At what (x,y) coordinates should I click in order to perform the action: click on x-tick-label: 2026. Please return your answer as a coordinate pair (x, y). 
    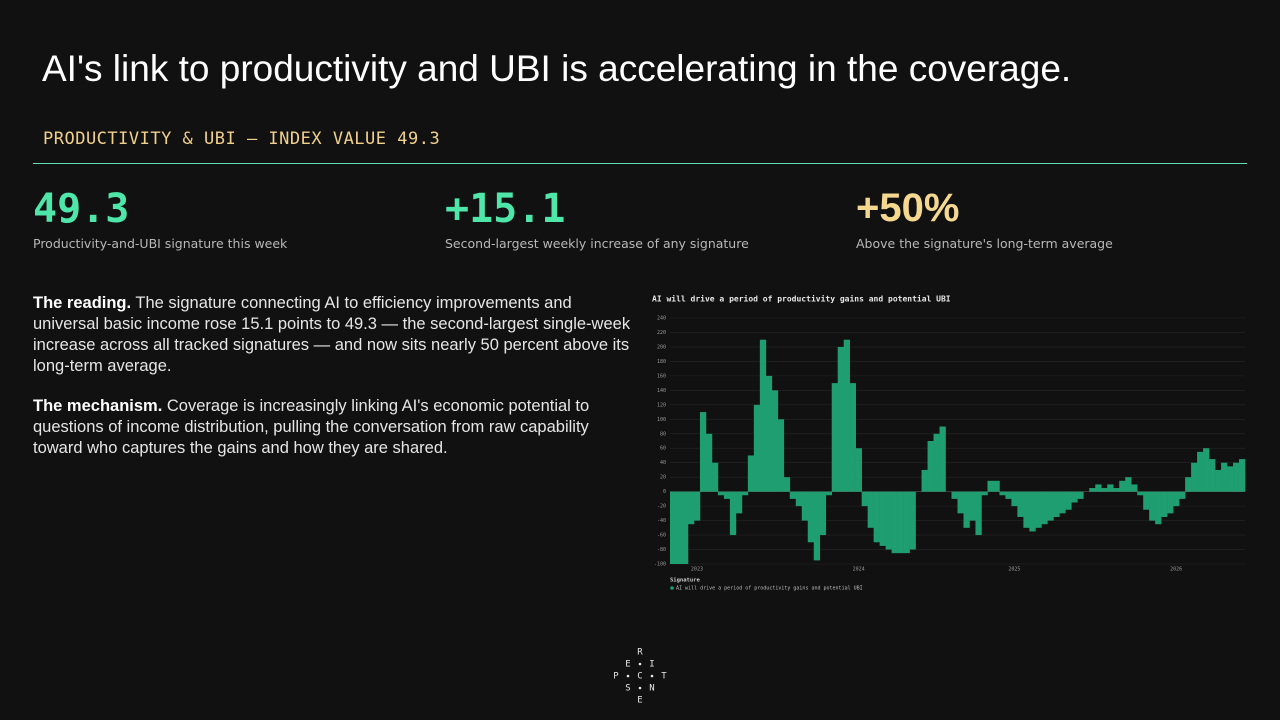
    Looking at the image, I should click on (1176, 570).